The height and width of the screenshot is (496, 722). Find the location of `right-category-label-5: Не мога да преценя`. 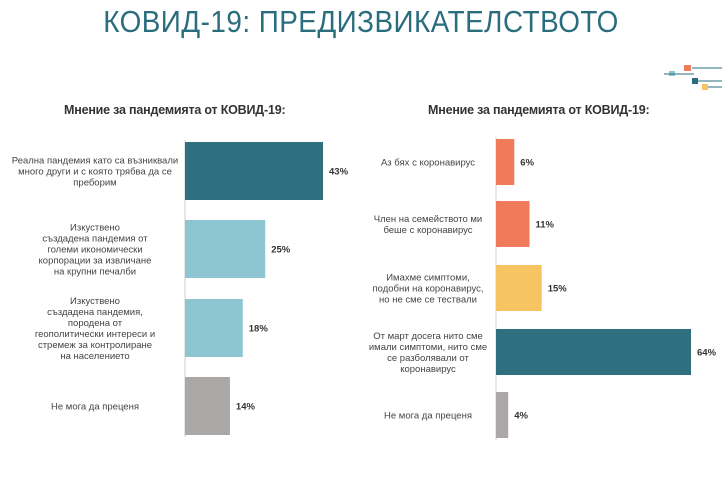

right-category-label-5: Не мога да преценя is located at coordinates (428, 416).